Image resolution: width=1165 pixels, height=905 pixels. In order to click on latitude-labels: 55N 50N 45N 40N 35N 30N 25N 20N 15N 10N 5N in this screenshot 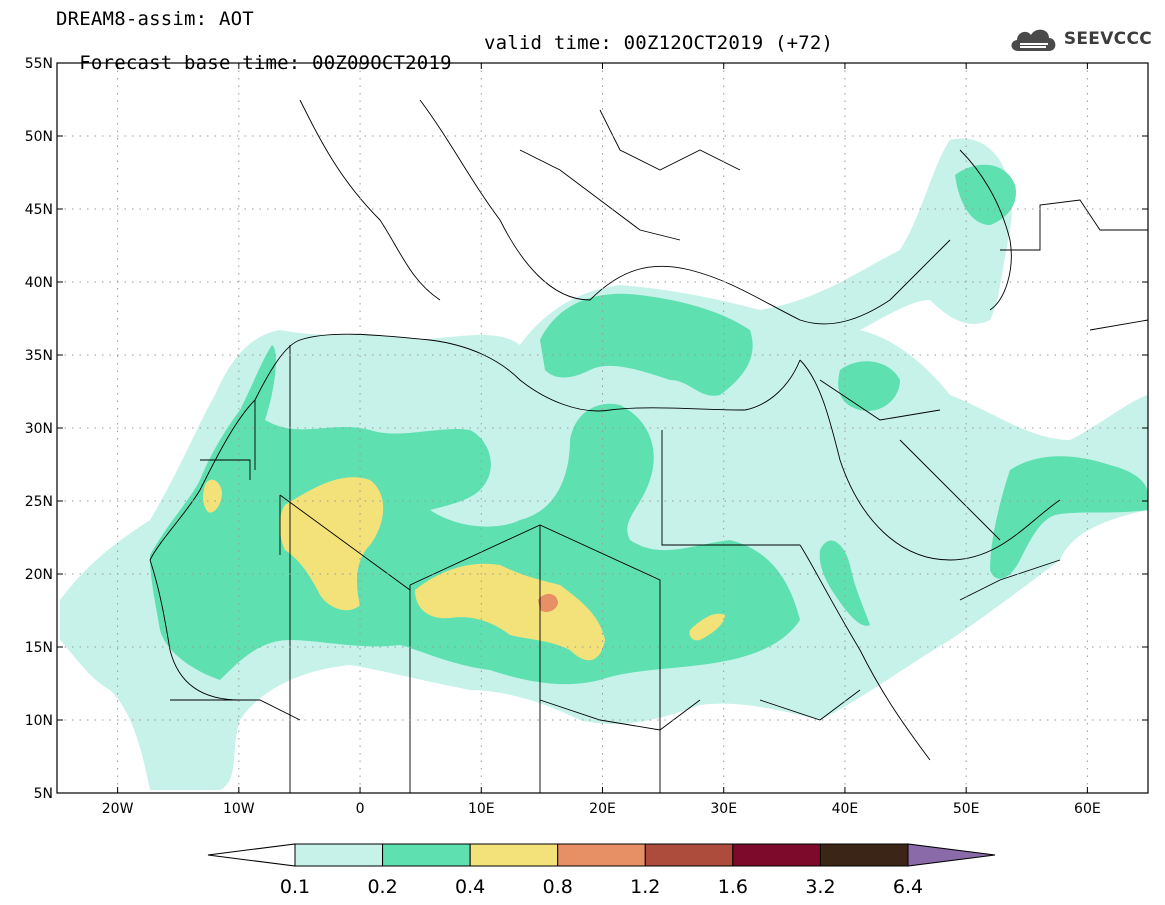, I will do `click(39, 429)`.